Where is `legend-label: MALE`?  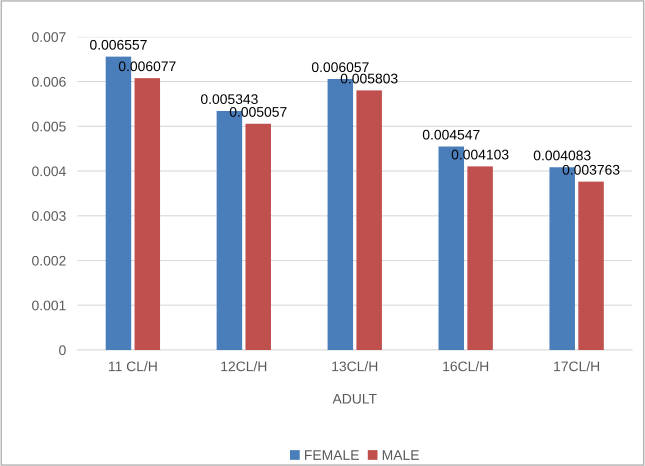
legend-label: MALE is located at coordinates (400, 455).